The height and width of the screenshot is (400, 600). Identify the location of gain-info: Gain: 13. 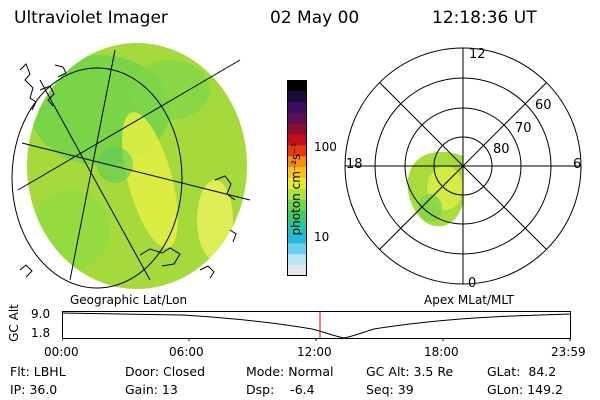
(151, 389).